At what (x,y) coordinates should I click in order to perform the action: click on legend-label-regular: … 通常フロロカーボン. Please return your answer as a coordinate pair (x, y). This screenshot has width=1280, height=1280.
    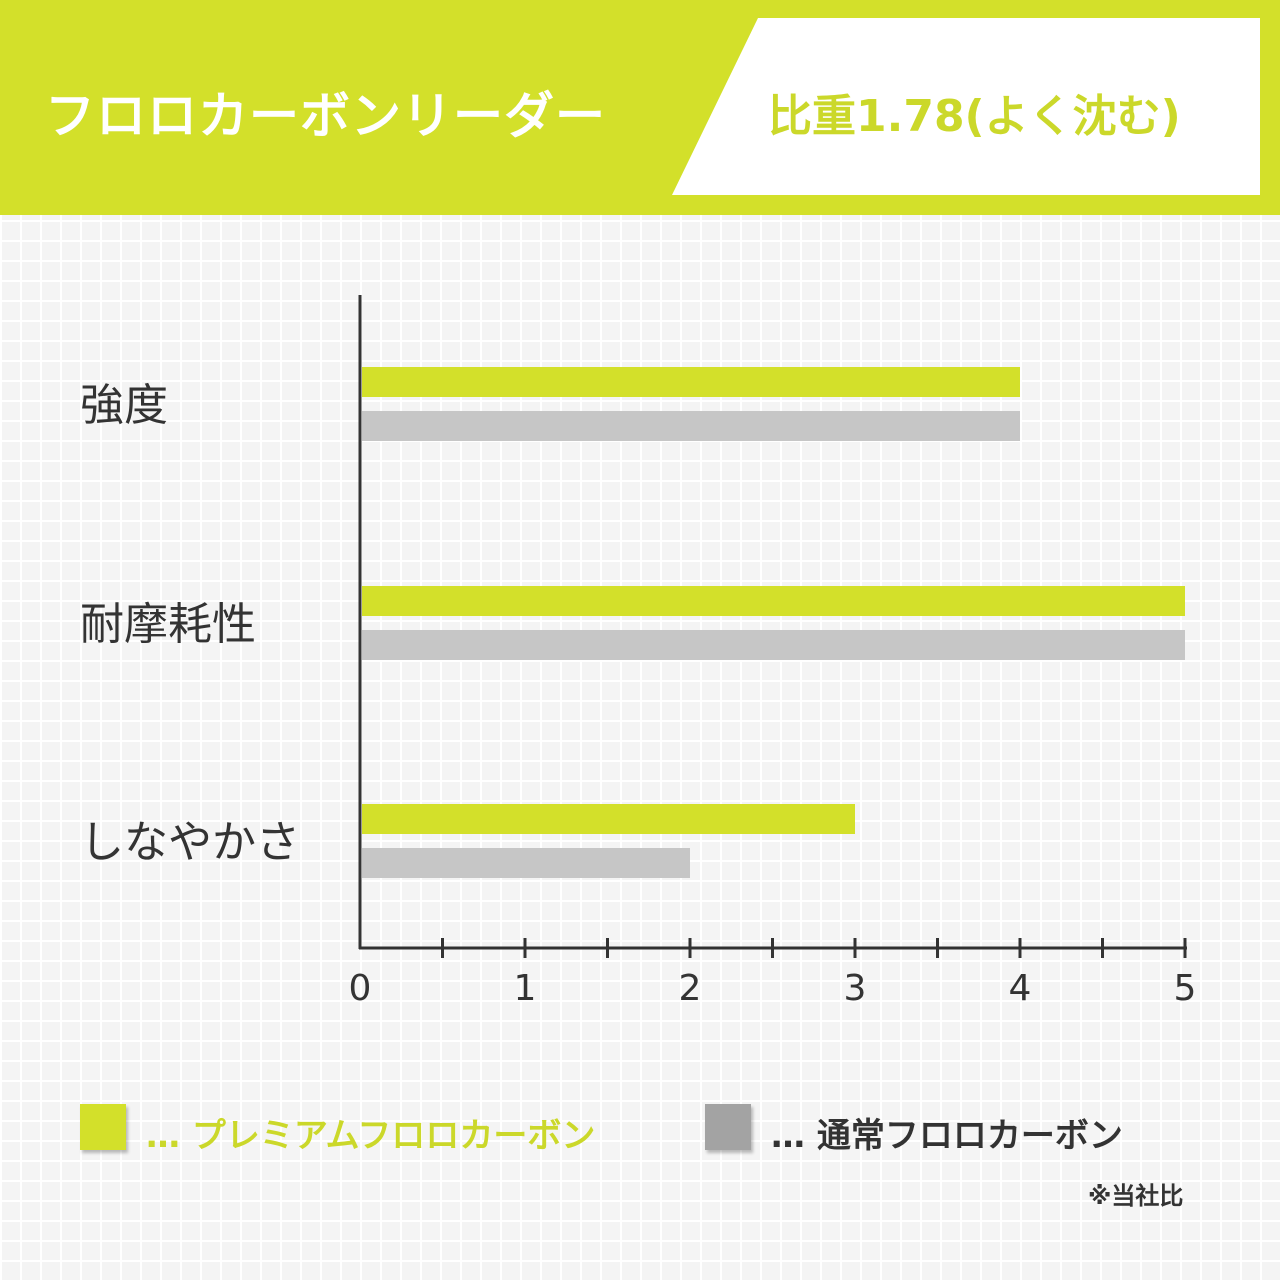
    Looking at the image, I should click on (947, 1132).